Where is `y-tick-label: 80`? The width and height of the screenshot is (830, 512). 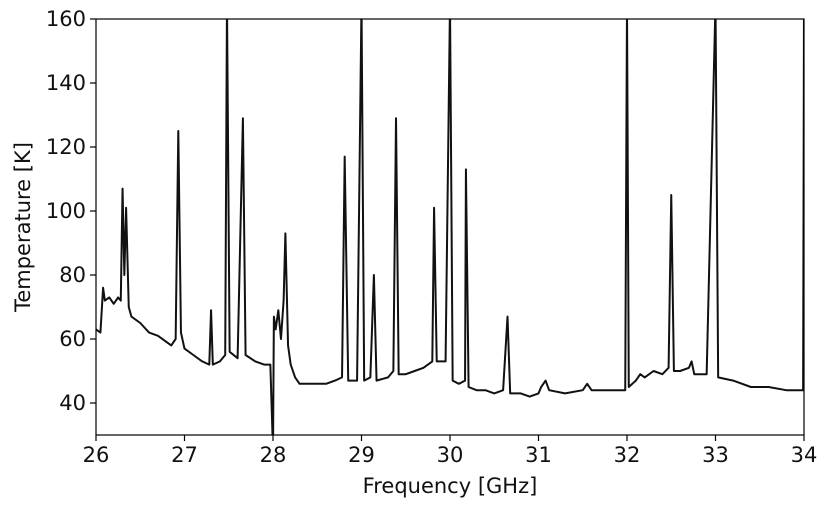
y-tick-label: 80 is located at coordinates (72, 275).